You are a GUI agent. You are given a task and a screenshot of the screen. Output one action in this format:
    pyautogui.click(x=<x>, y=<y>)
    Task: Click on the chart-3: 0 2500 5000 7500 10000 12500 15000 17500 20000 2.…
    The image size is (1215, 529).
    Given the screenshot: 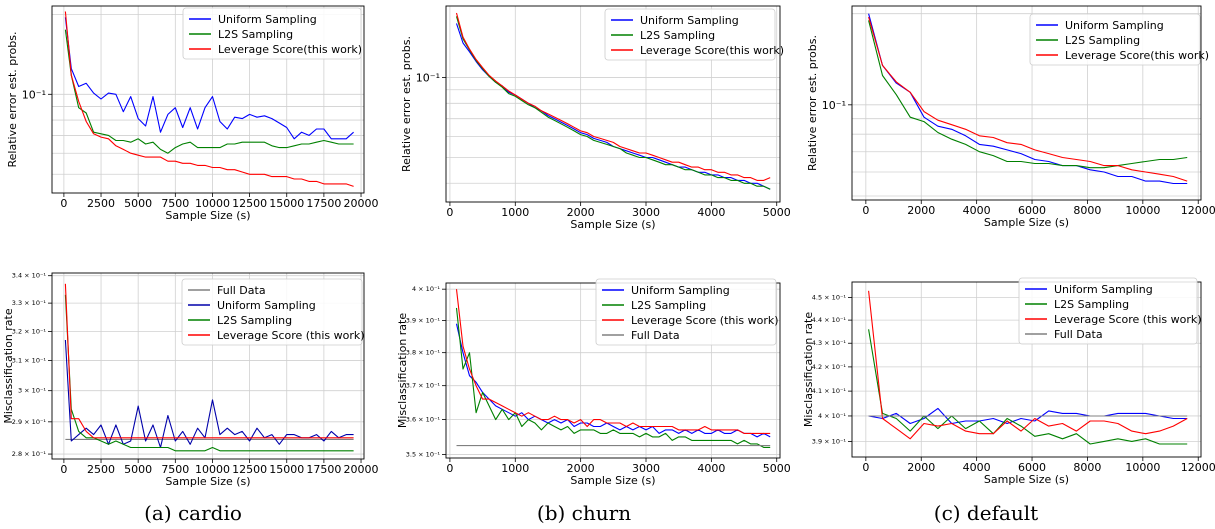 What is the action you would take?
    pyautogui.click(x=190, y=380)
    